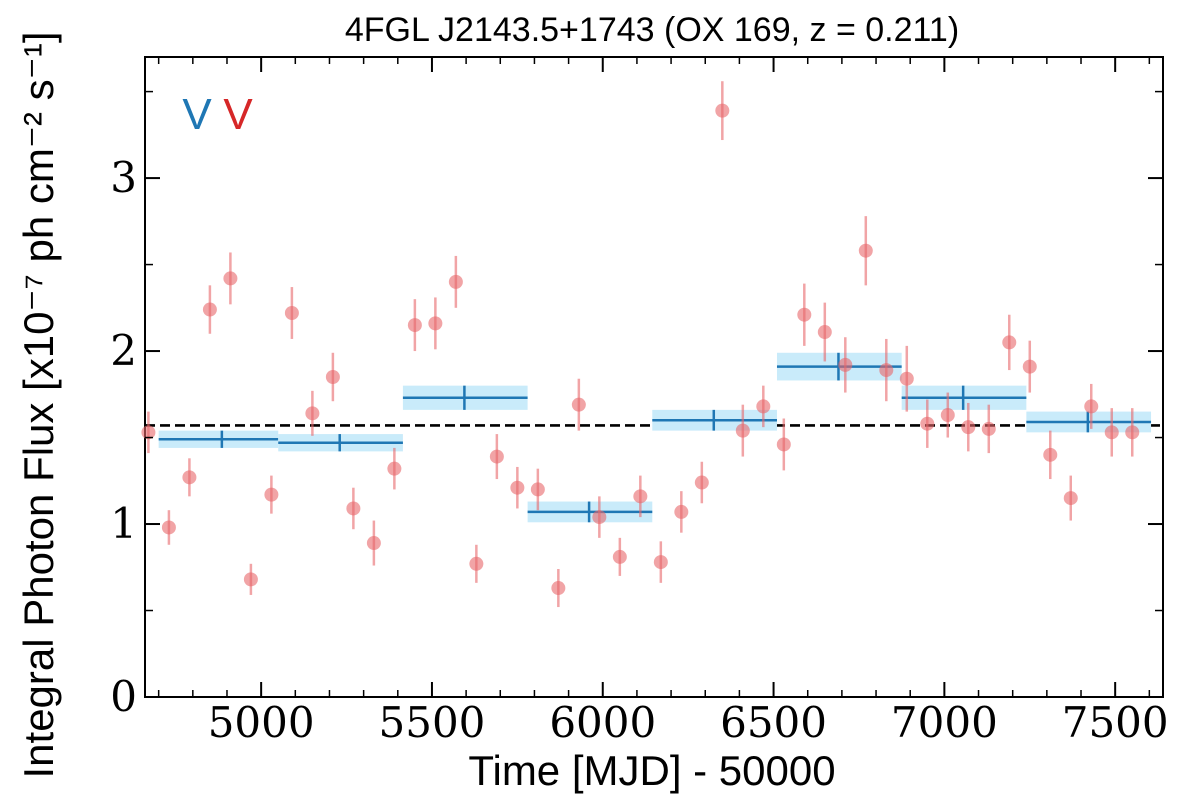 Image resolution: width=1200 pixels, height=800 pixels. I want to click on x-tick-label: 7000, so click(944, 722).